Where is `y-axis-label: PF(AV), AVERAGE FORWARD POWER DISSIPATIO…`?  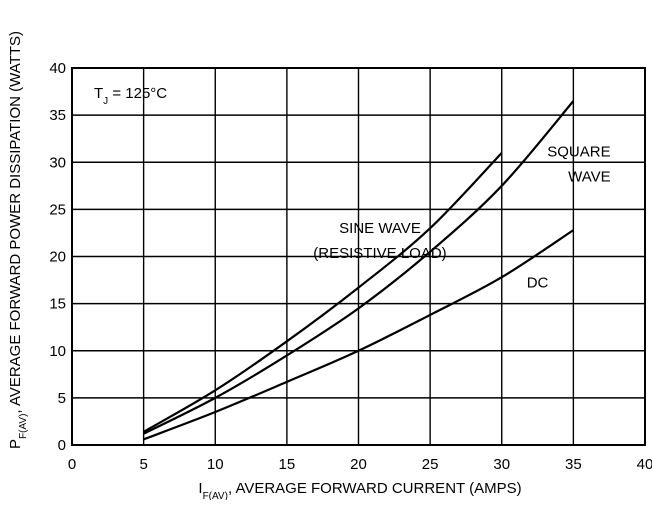
y-axis-label: PF(AV), AVERAGE FORWARD POWER DISSIPATIO… is located at coordinates (18, 240).